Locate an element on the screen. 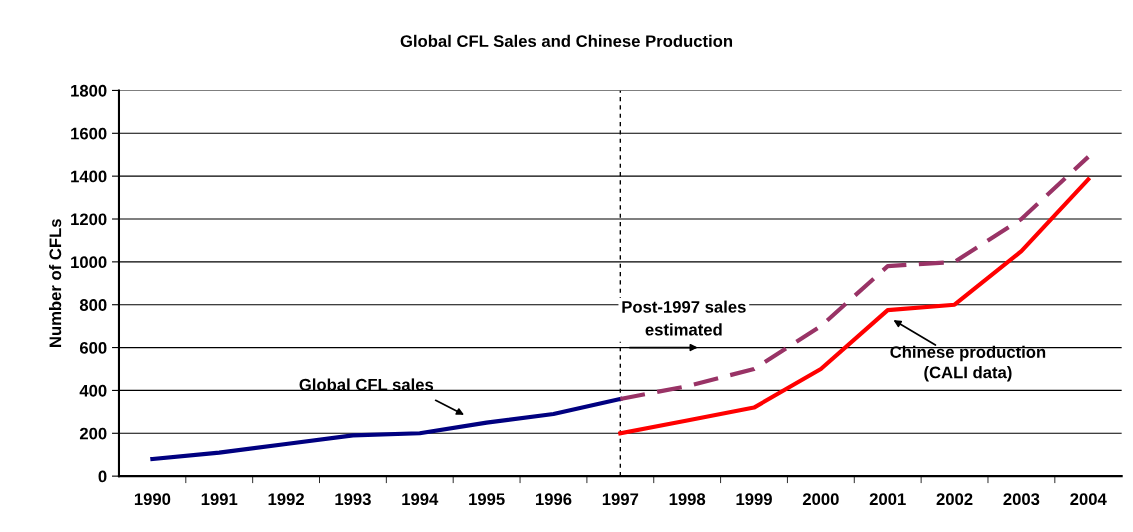 This screenshot has height=532, width=1133. chart-title: Global CFL Sales and Chinese Production is located at coordinates (566, 41).